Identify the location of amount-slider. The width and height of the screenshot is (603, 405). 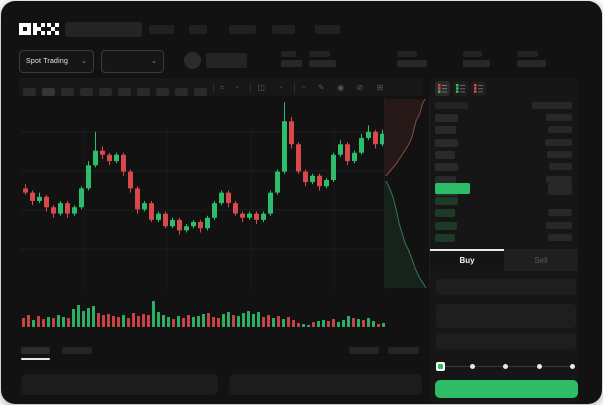
(505, 366).